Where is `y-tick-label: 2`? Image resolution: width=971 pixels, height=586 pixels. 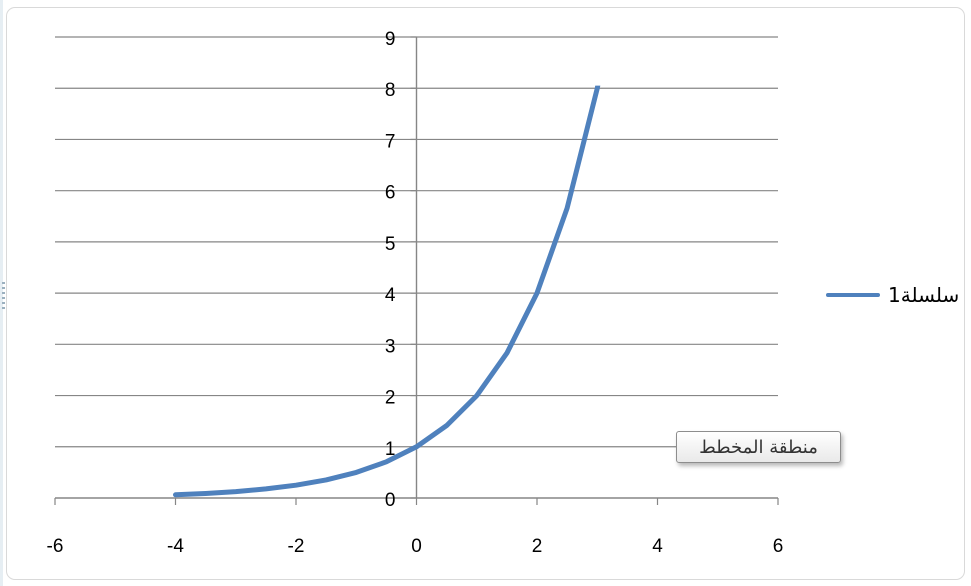
y-tick-label: 2 is located at coordinates (390, 398).